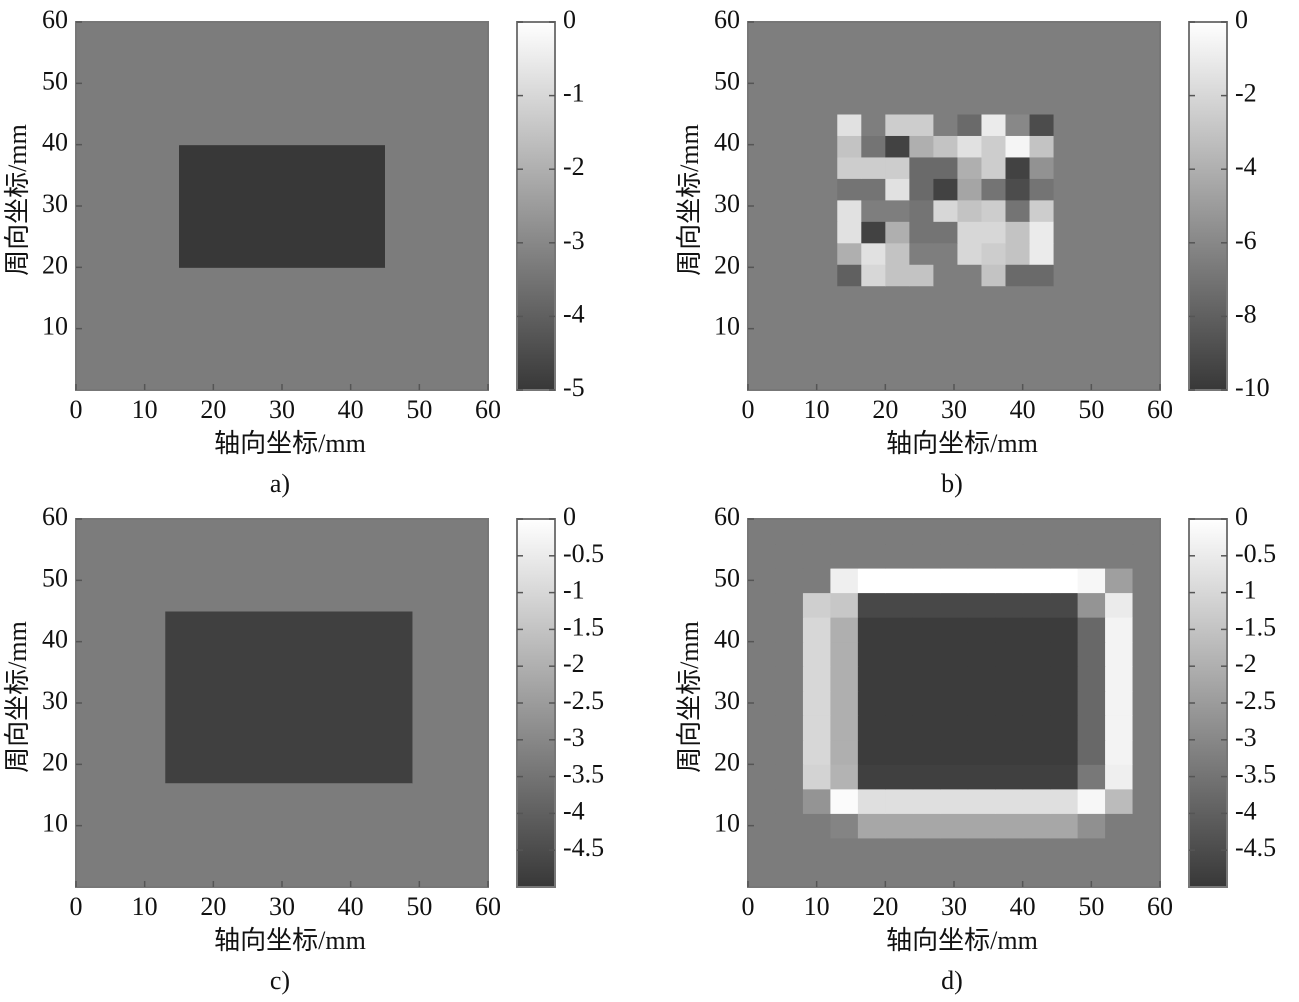  I want to click on y-tick-label: 30, so click(55, 203).